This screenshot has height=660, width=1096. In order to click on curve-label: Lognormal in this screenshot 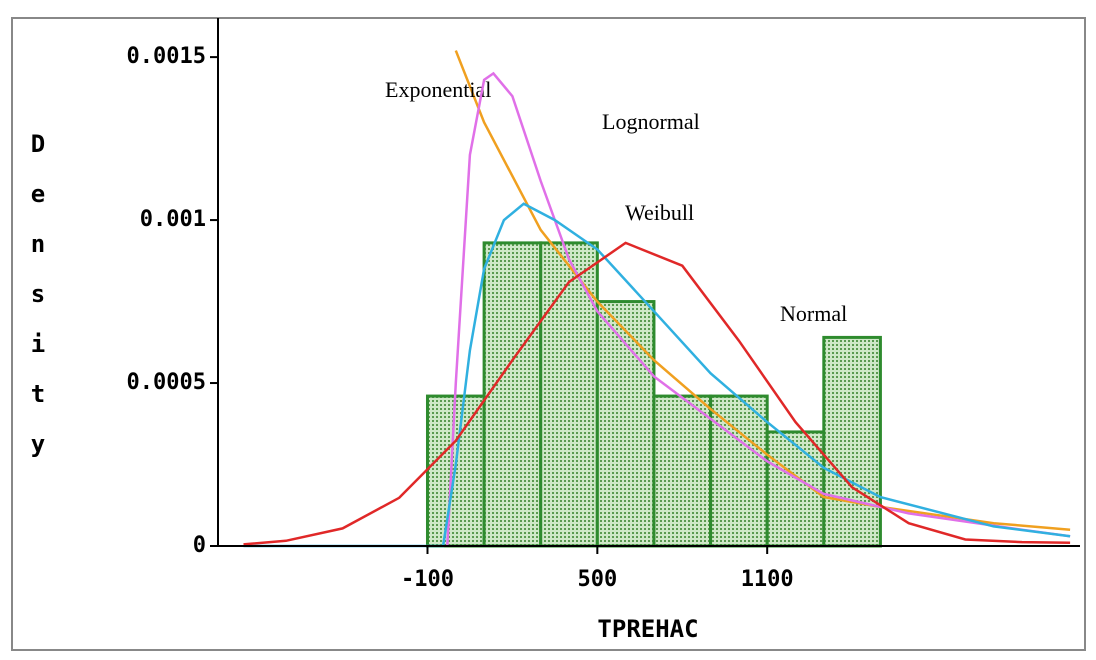, I will do `click(651, 121)`.